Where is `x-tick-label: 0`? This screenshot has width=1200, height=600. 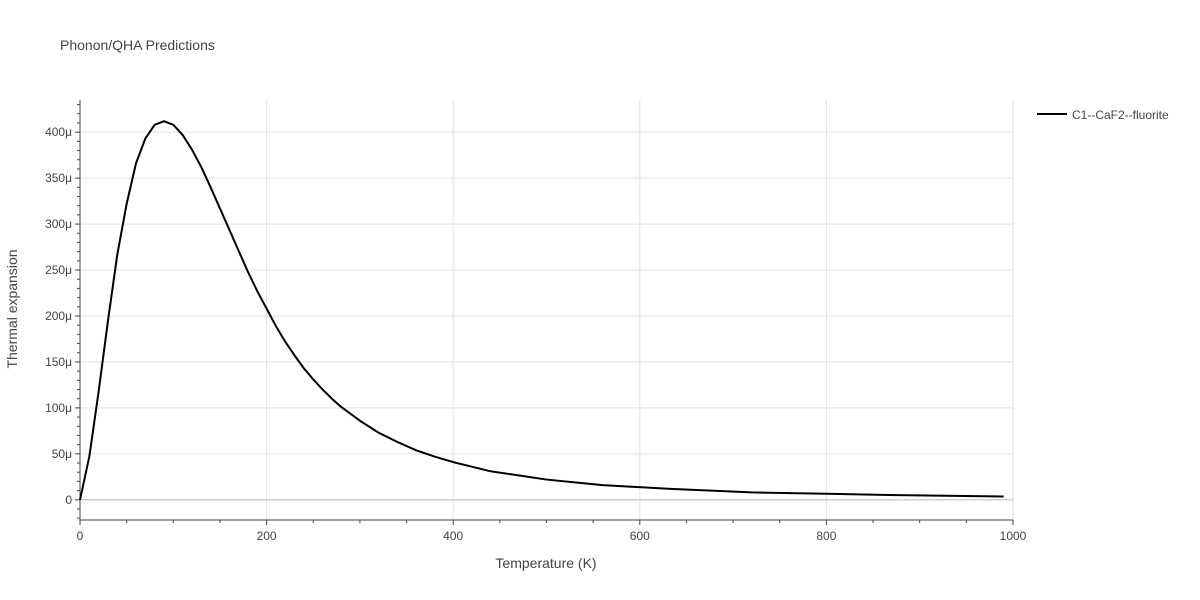 x-tick-label: 0 is located at coordinates (80, 536).